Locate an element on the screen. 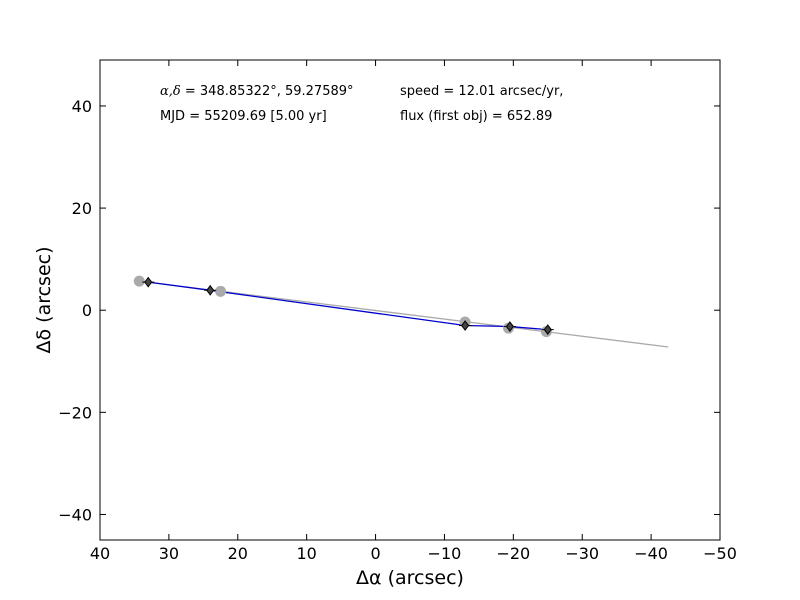  x-tick-label: −50 is located at coordinates (720, 553).